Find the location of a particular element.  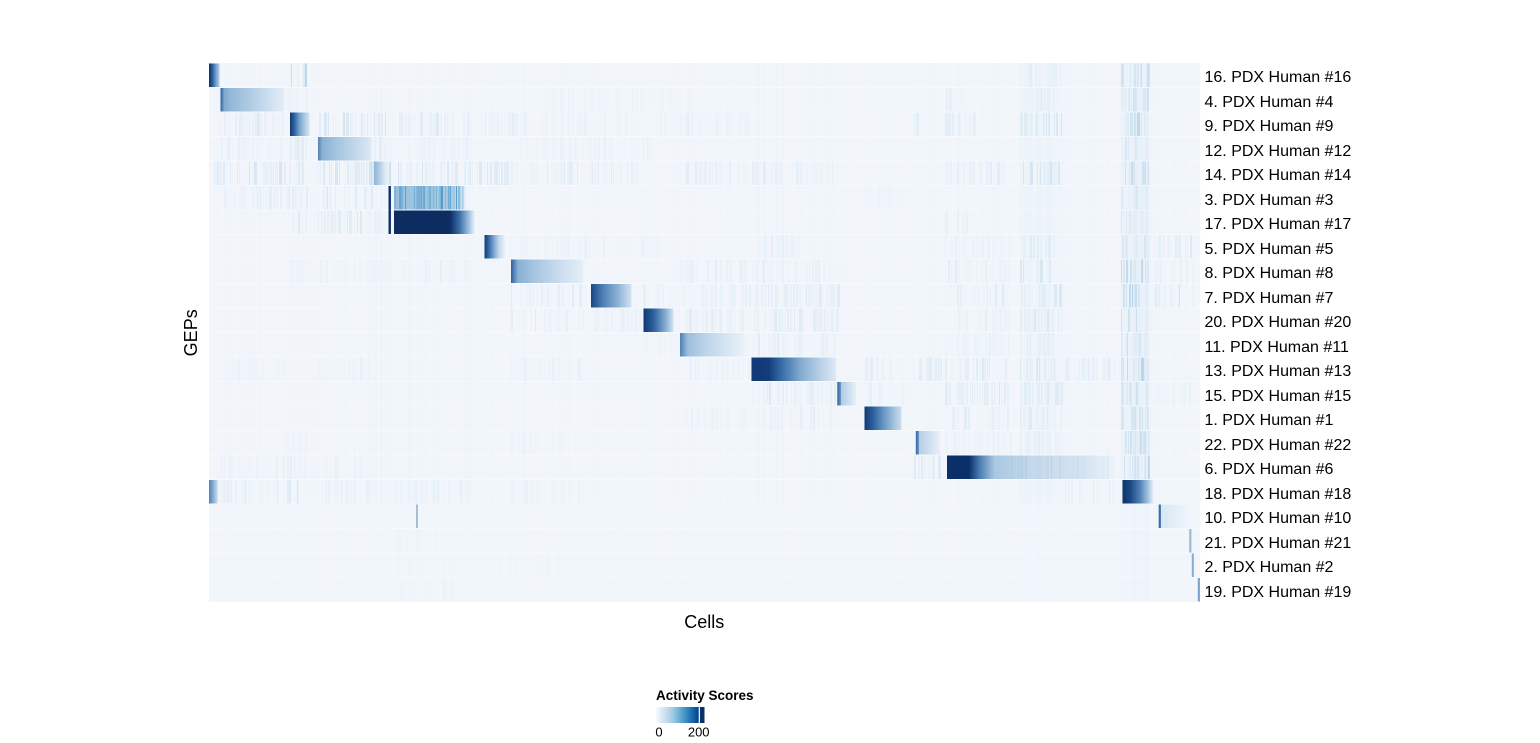

svg-text: 1. PDX Human #1 is located at coordinates (1269, 420).